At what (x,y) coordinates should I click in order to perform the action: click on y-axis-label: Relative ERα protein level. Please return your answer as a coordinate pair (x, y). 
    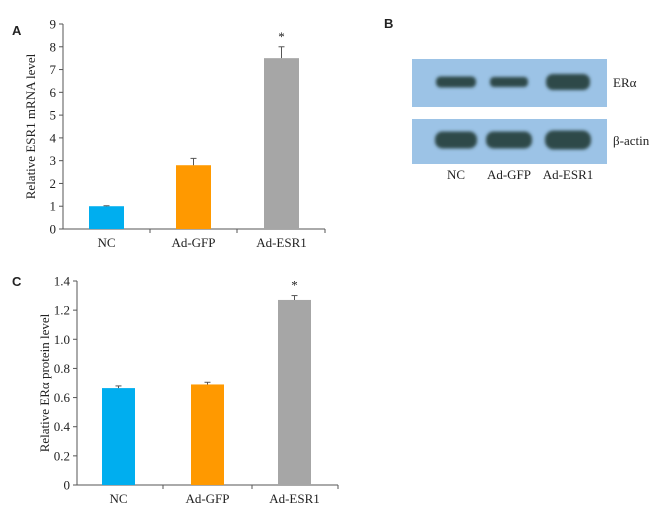
    Looking at the image, I should click on (44, 382).